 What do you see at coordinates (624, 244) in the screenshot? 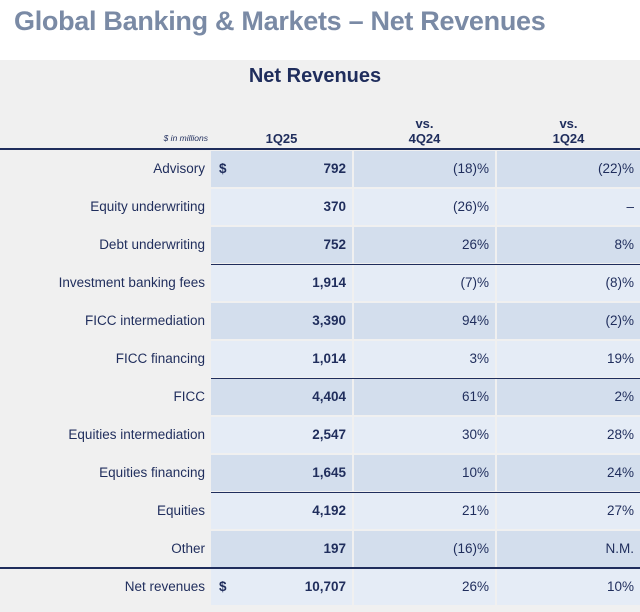
I see `change-vs-1q24: 8%` at bounding box center [624, 244].